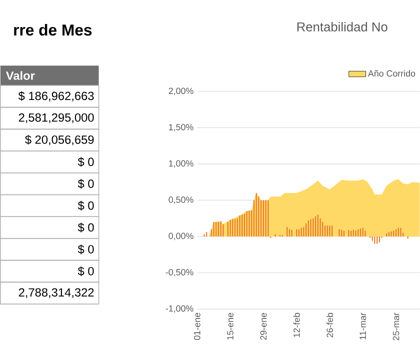 The image size is (420, 344). Describe the element at coordinates (56, 118) in the screenshot. I see `text: 2,581,295,000` at that location.